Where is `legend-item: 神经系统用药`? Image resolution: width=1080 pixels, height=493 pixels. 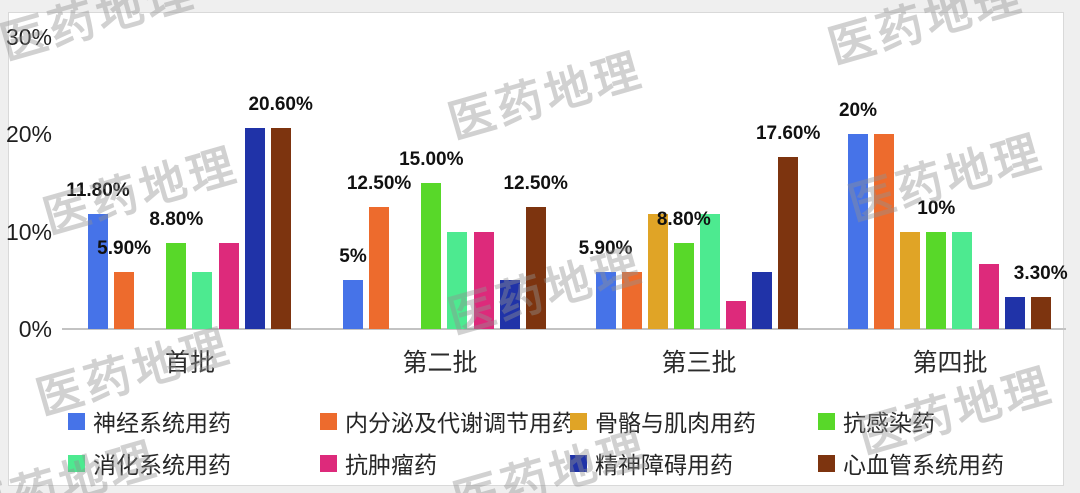
legend-item: 神经系统用药 is located at coordinates (149, 421).